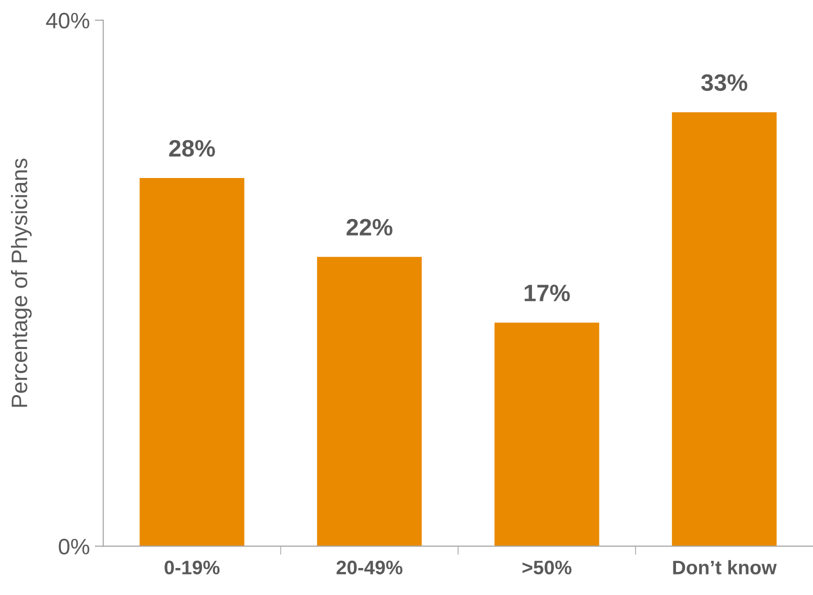 Image resolution: width=813 pixels, height=595 pixels. Describe the element at coordinates (547, 567) in the screenshot. I see `x-tick-label: >50%` at that location.